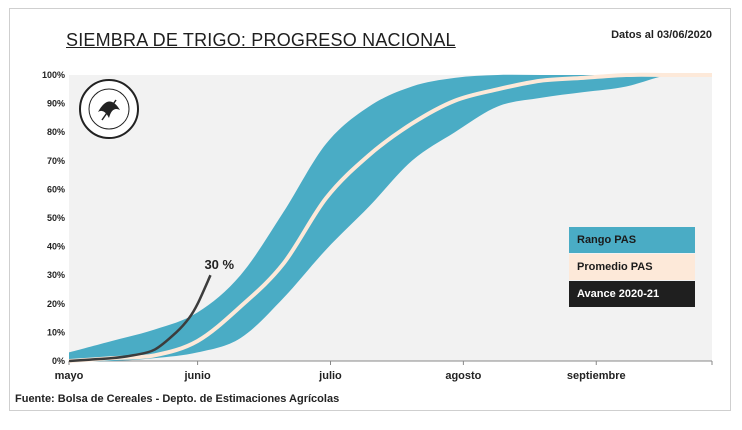 This screenshot has width=742, height=430. I want to click on legend-item-promedio-pas: Promedio PAS, so click(632, 267).